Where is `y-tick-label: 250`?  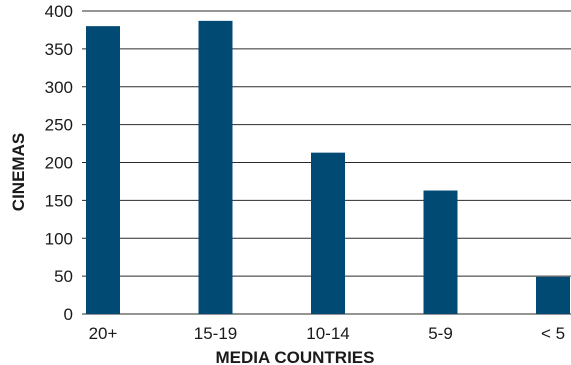 y-tick-label: 250 is located at coordinates (59, 125).